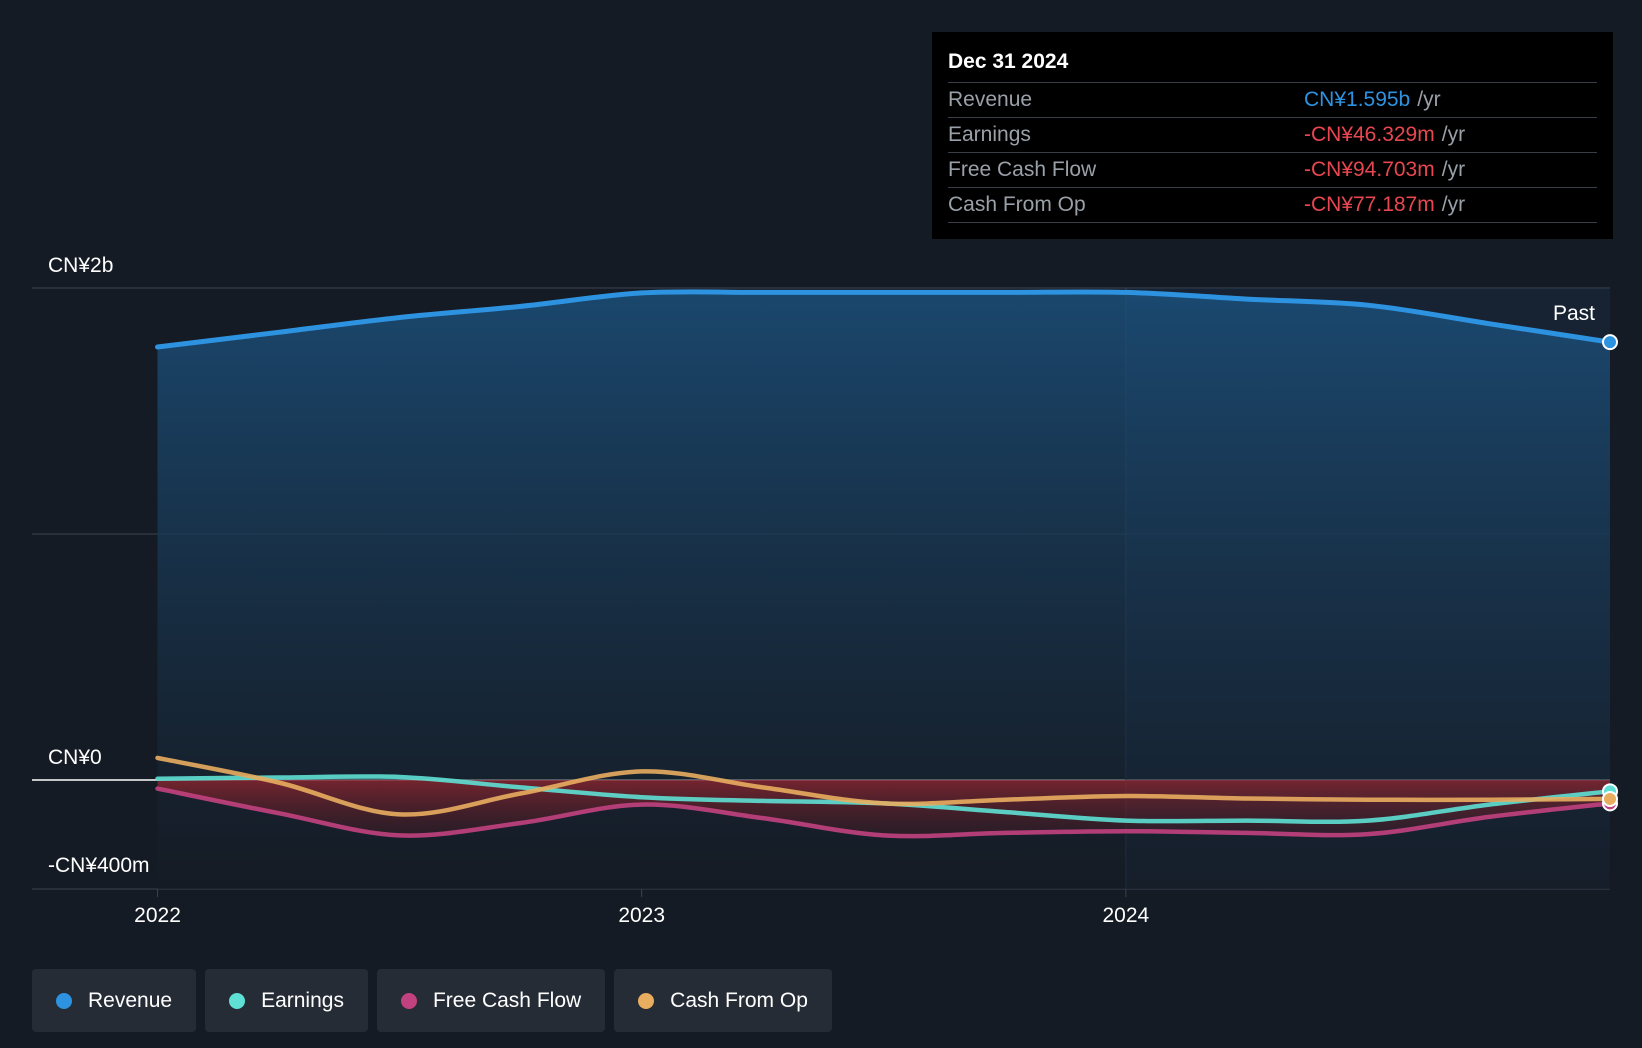 This screenshot has height=1048, width=1642. I want to click on legend-item-free-cash-flow: Free Cash Flow, so click(491, 1000).